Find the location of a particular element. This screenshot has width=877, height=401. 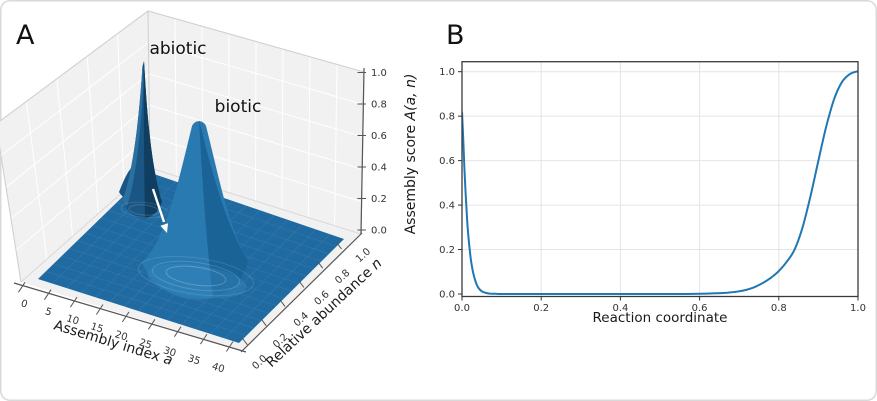

panel-a-letter: A is located at coordinates (25, 35).